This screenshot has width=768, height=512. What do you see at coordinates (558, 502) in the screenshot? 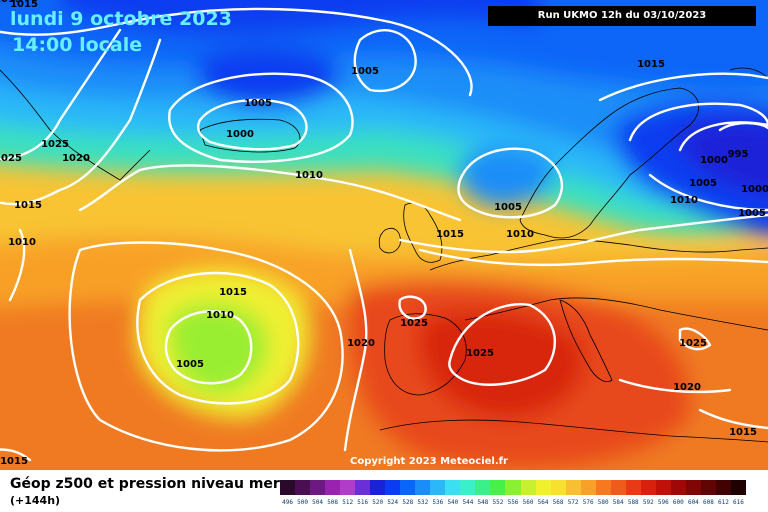
I see `legend-tick-label: 568` at bounding box center [558, 502].